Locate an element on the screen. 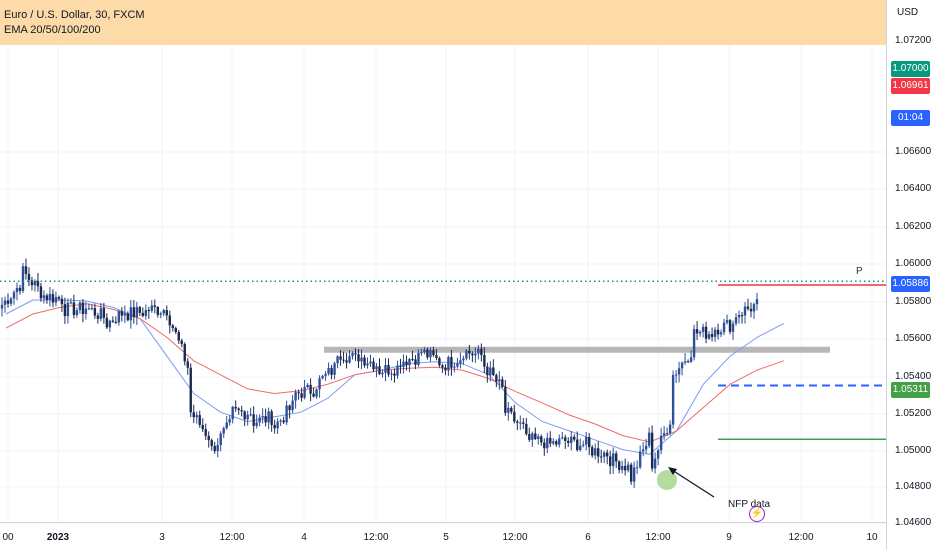  price-badge: 1.05886 is located at coordinates (910, 284).